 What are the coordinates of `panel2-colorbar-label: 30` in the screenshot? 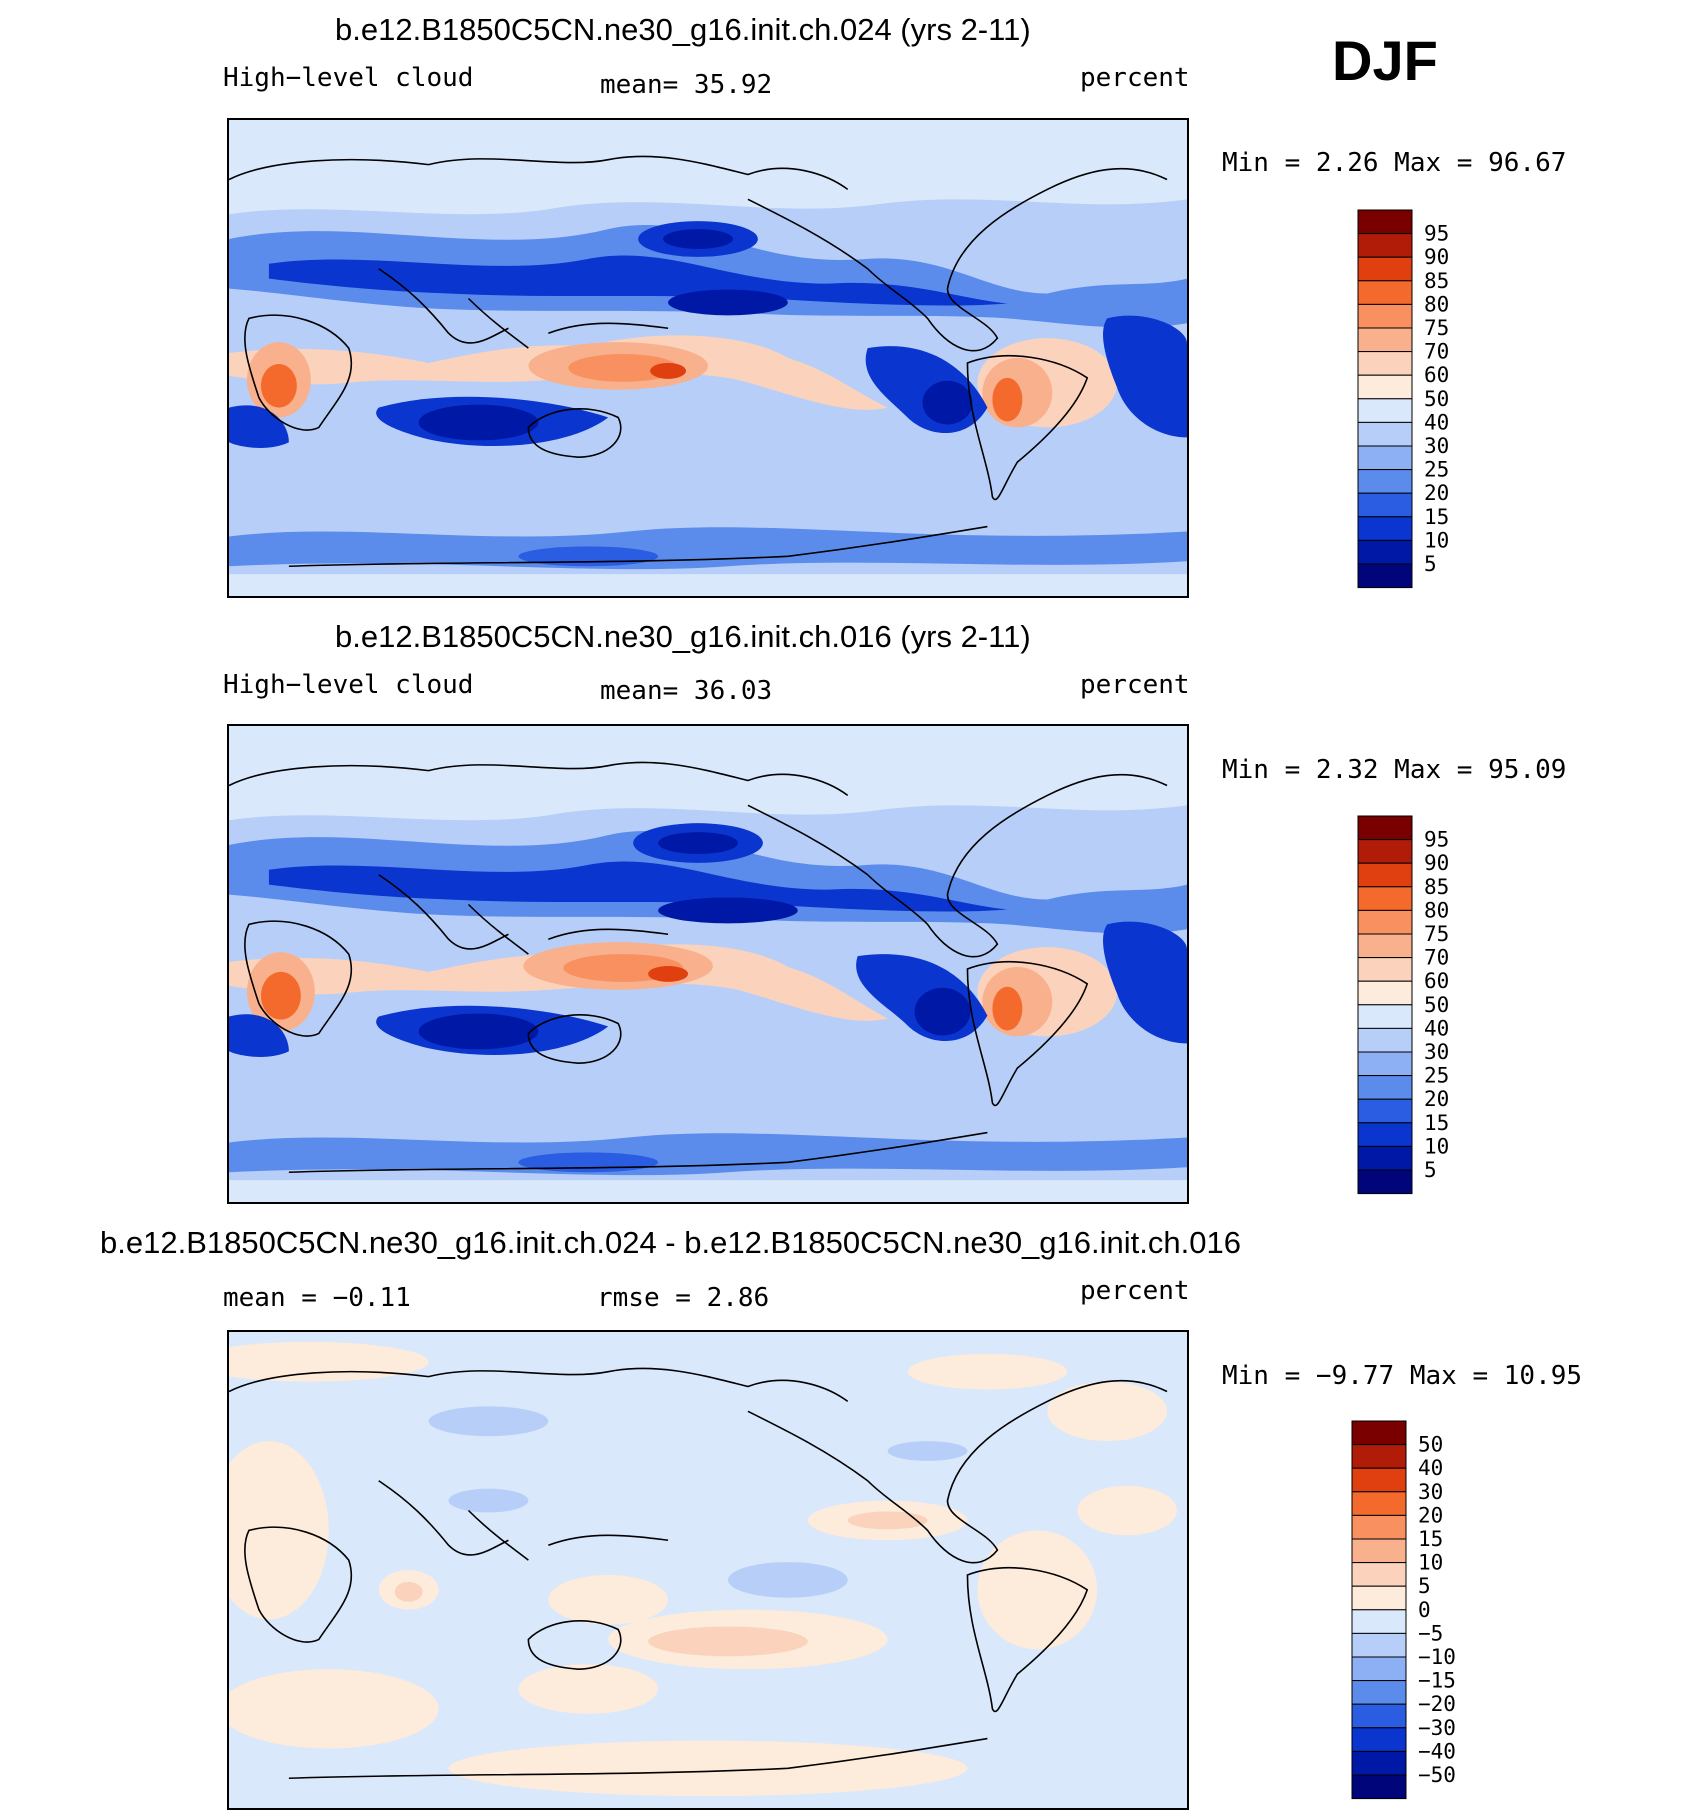 It's located at (1436, 1052).